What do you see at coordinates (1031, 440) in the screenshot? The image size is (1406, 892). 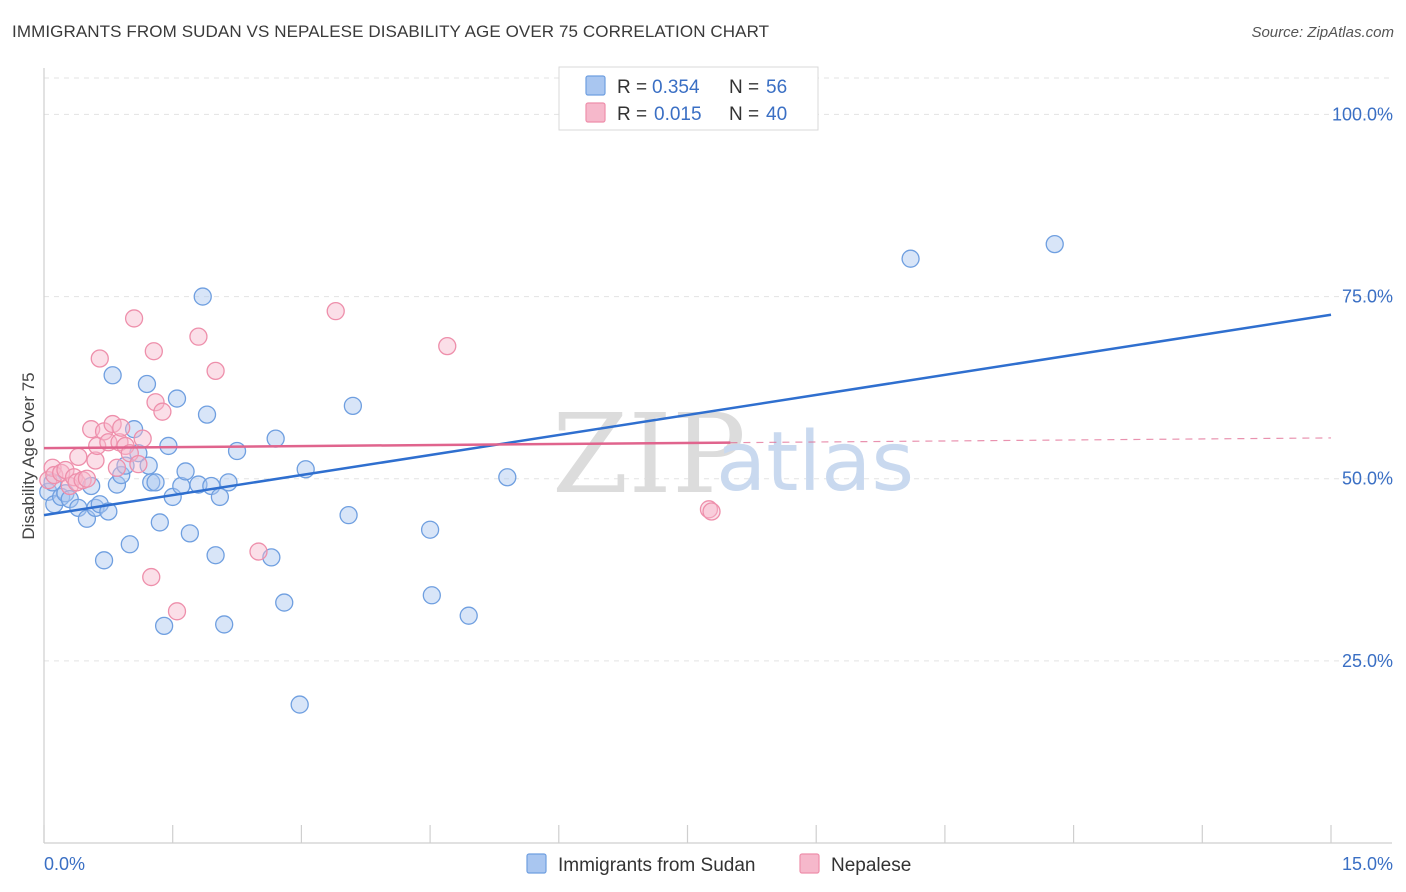 I see `trend-line-nepalese-extension` at bounding box center [1031, 440].